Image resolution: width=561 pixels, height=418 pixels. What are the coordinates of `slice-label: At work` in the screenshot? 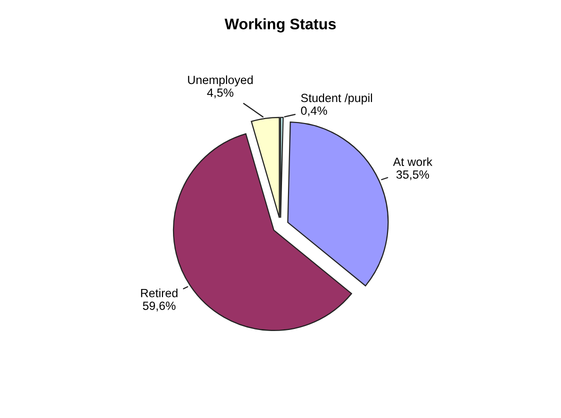 It's located at (412, 161).